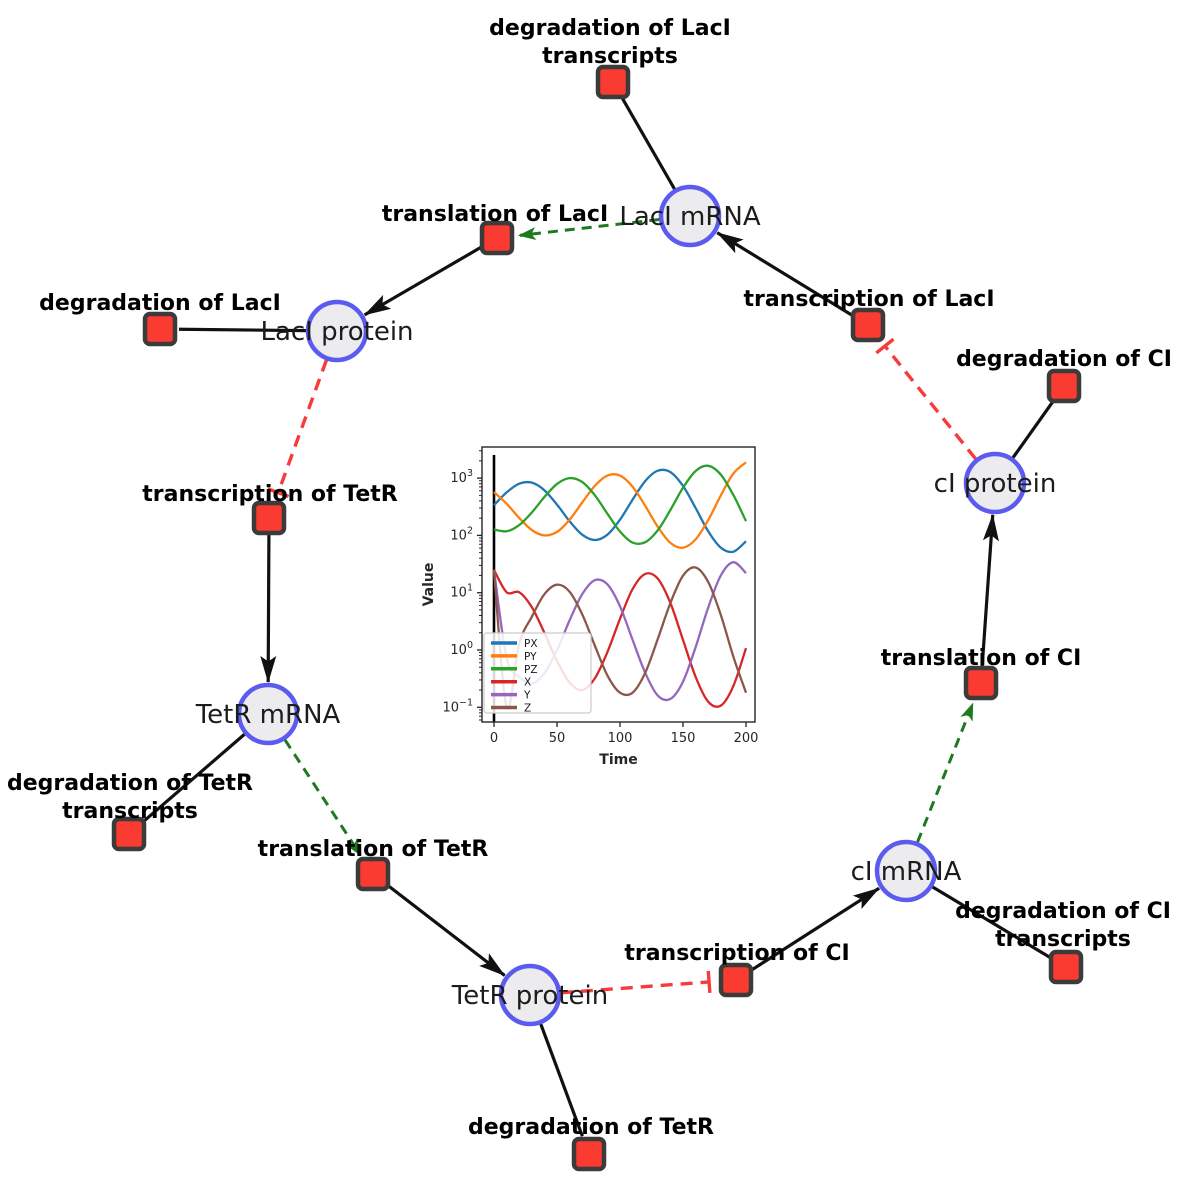  Describe the element at coordinates (322, 798) in the screenshot. I see `edge-modifier-tetr_mrna-tl_tetr` at that location.